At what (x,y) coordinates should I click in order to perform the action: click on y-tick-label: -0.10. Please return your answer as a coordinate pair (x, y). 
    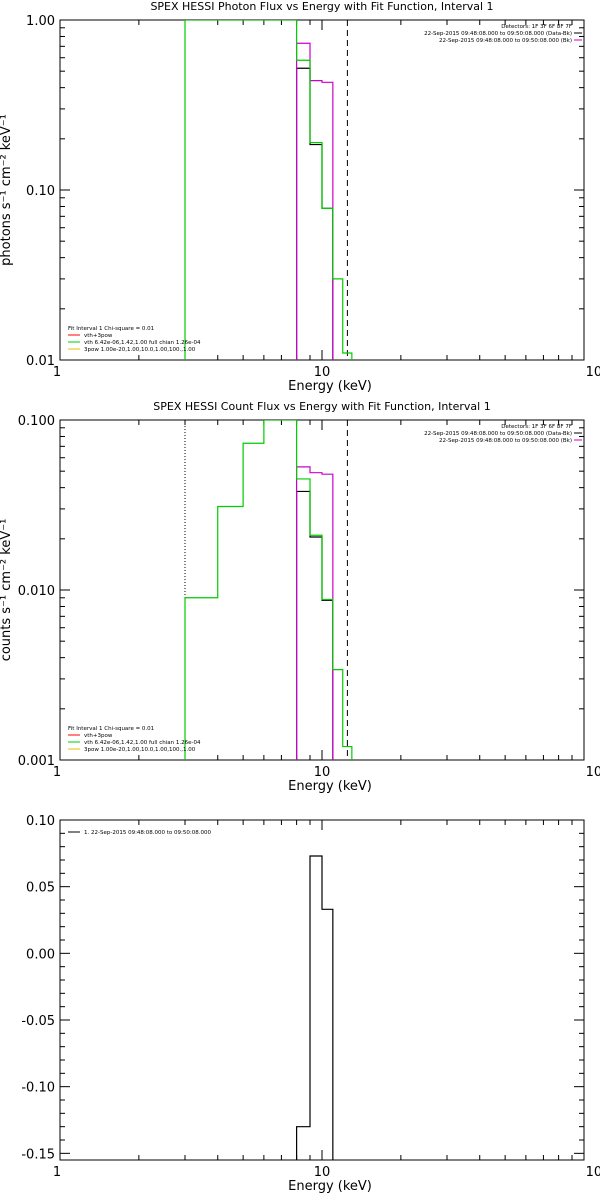
    Looking at the image, I should click on (38, 1088).